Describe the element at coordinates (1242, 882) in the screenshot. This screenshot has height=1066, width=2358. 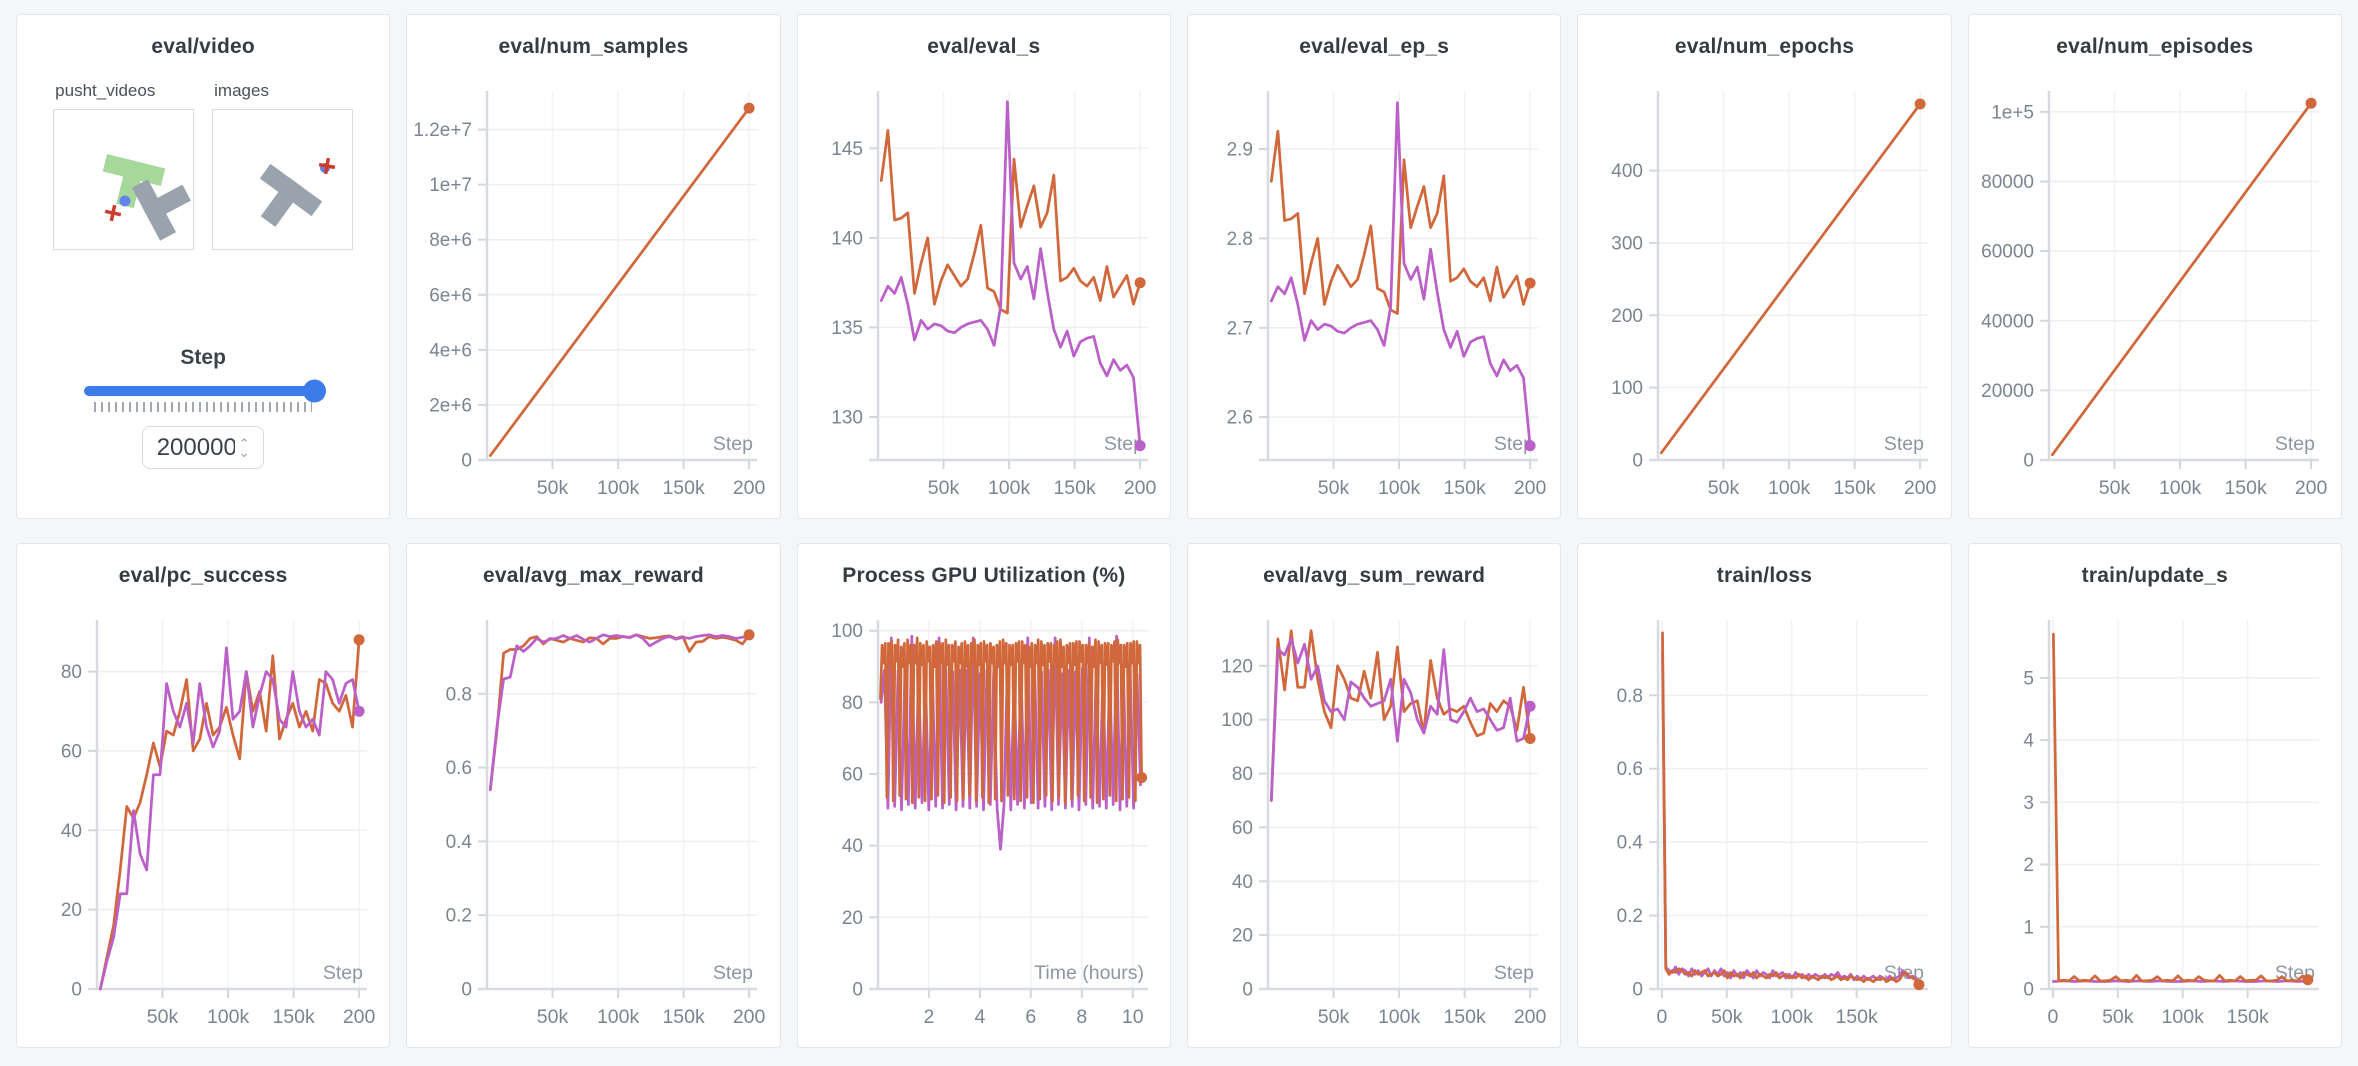
I see `svg-text: 40` at that location.